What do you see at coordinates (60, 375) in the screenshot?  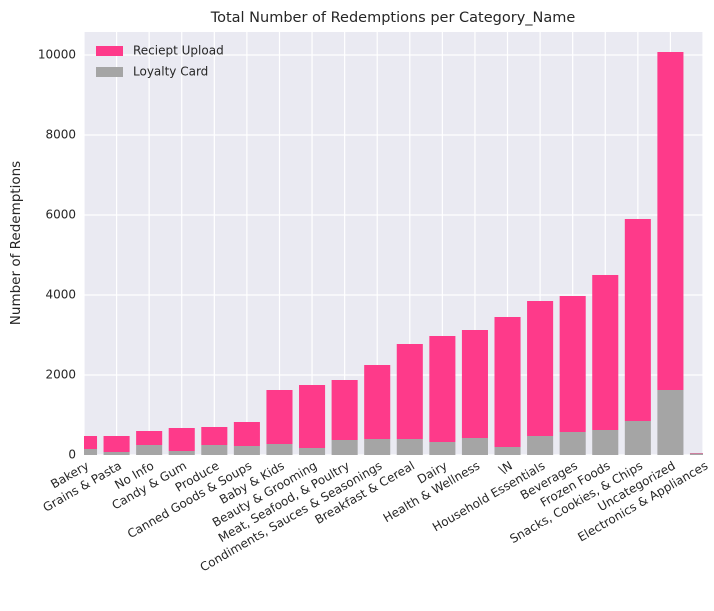 I see `y-tick-label: 2000` at bounding box center [60, 375].